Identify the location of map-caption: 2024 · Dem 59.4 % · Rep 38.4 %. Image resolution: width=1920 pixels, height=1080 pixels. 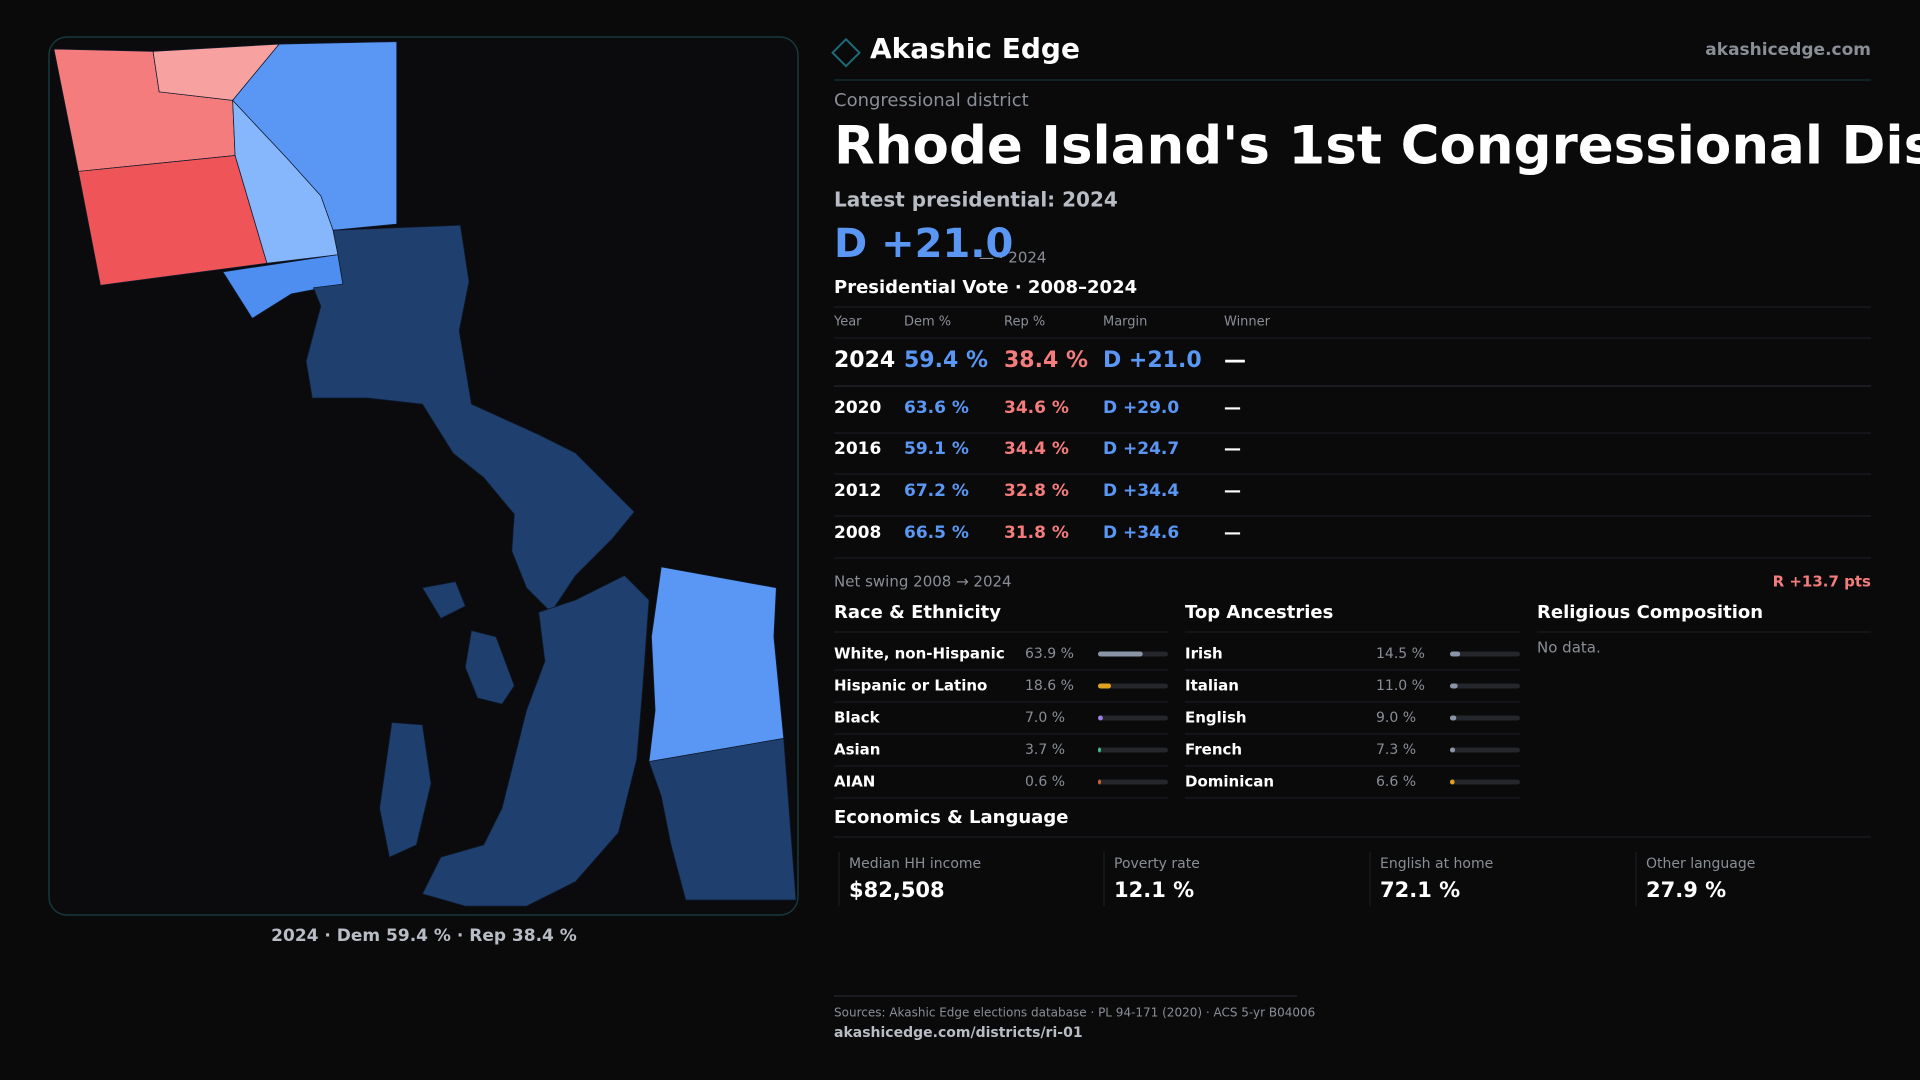
(424, 936).